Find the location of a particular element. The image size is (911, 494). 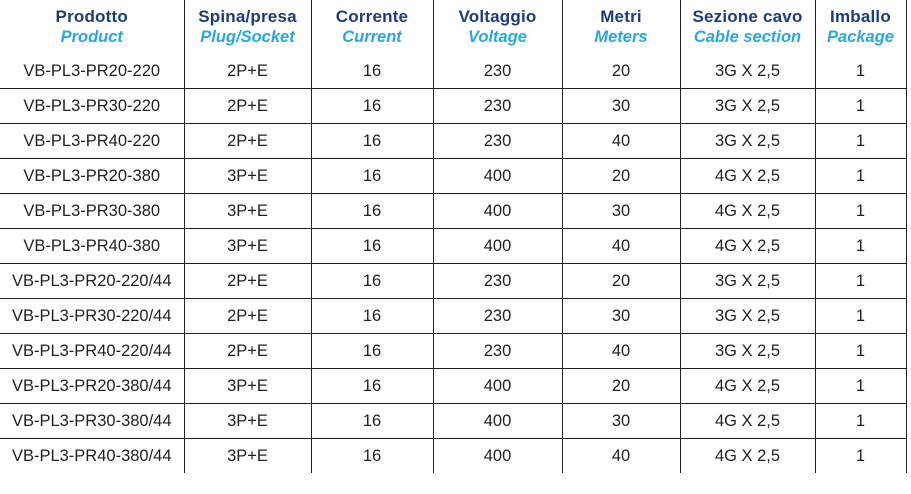

table-cell-product: VB-PL3-PR40-220/44 is located at coordinates (92, 351).